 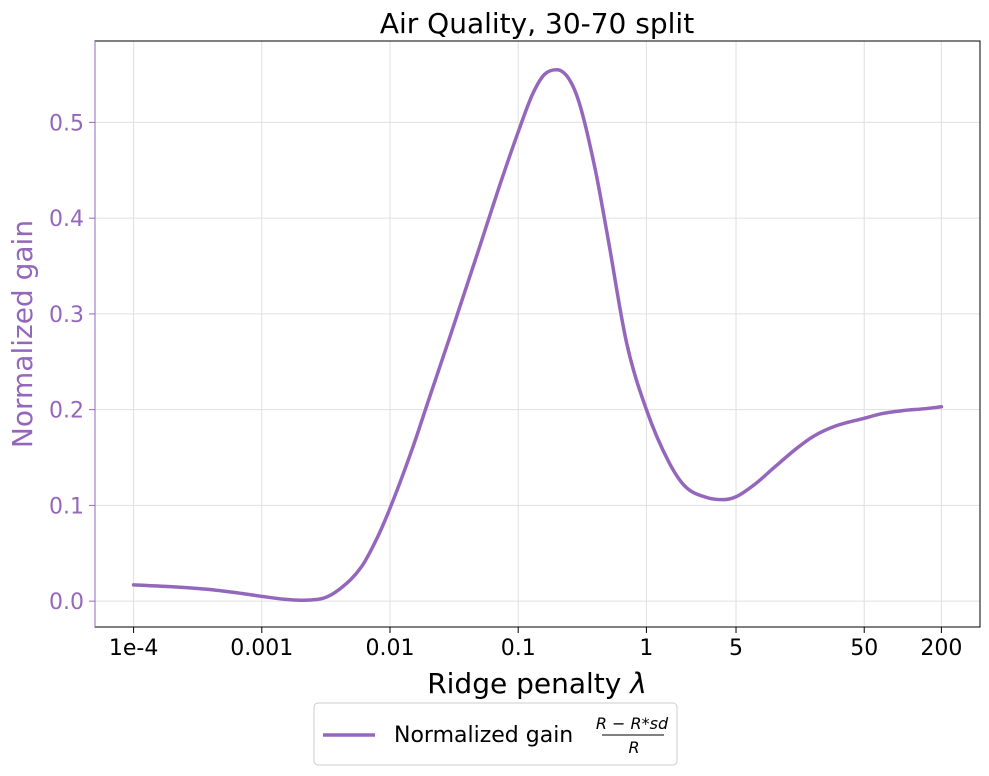 I want to click on x-axis-ticks: 1e-4 0.001 0.01 0.1 1 5 50 200, so click(x=535, y=644).